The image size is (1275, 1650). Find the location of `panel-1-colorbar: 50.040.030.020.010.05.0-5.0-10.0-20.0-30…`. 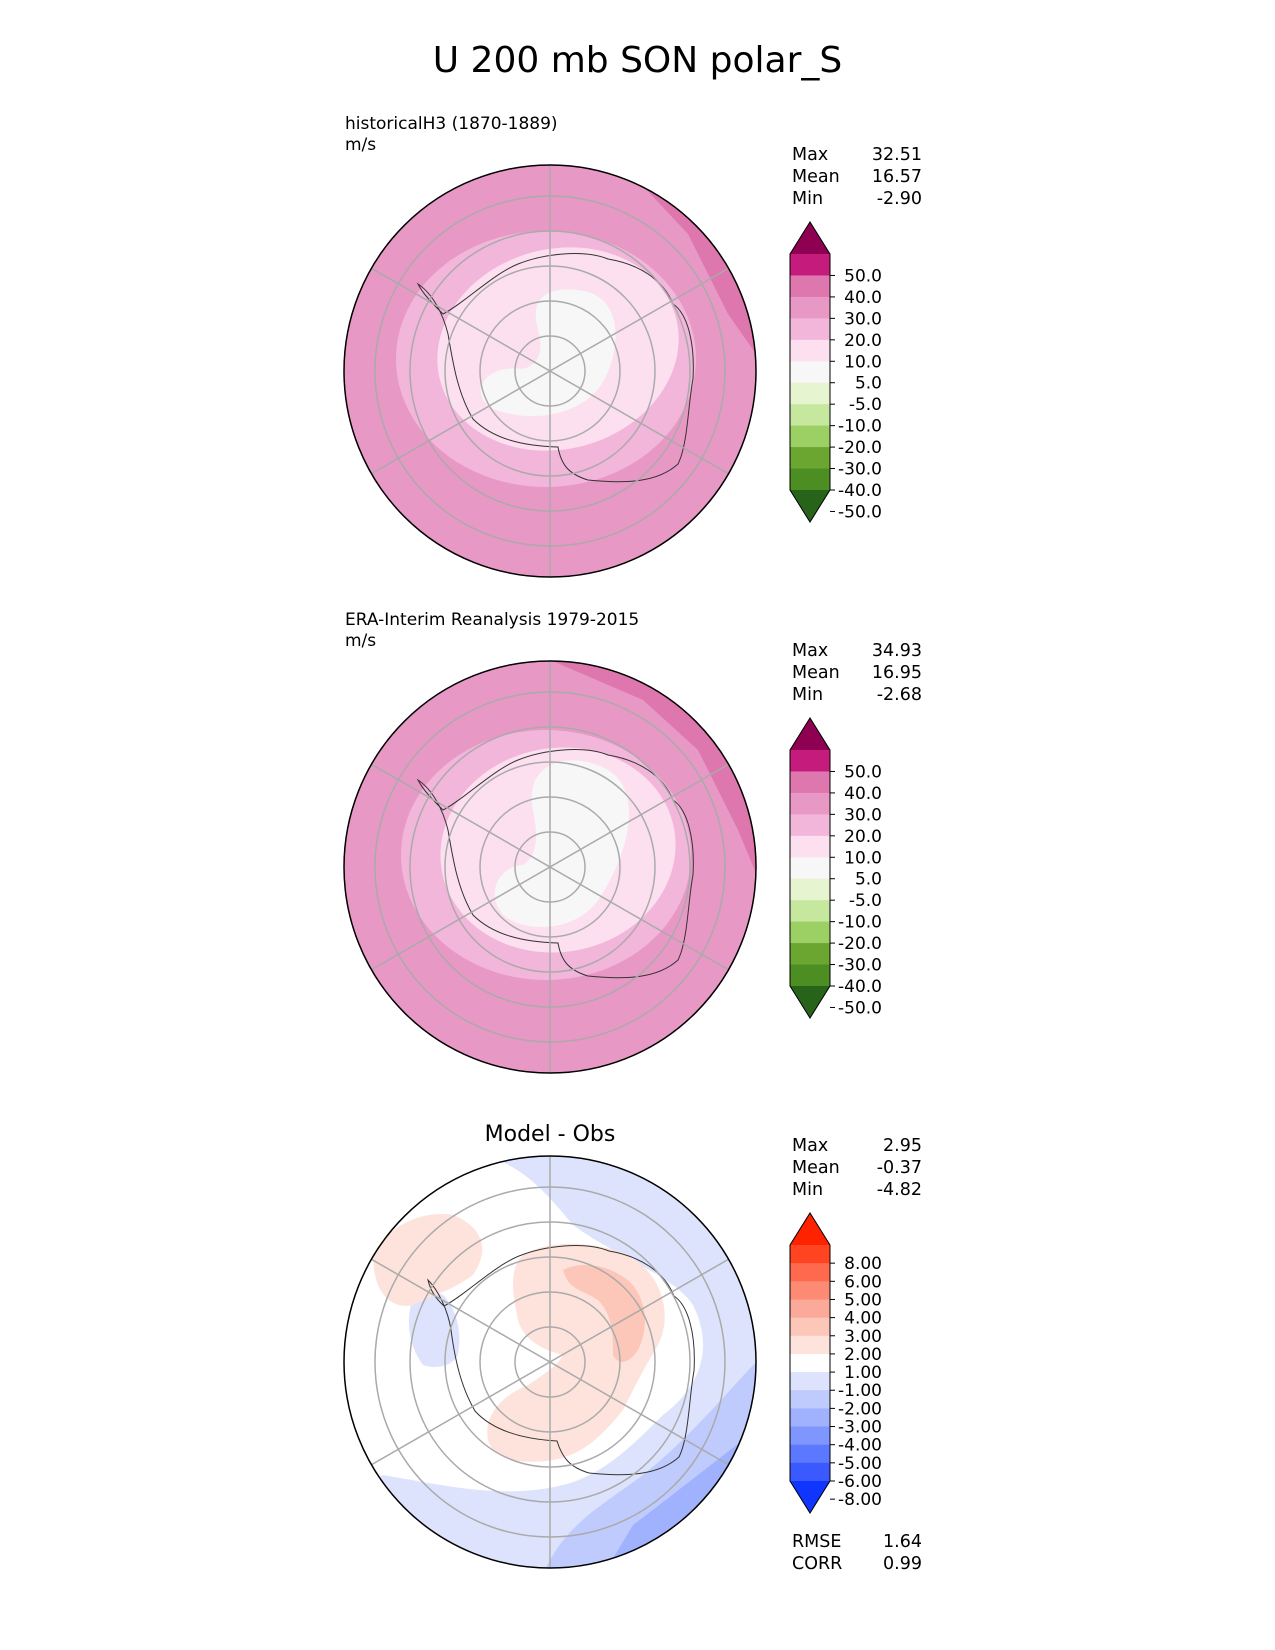

panel-1-colorbar: 50.040.030.020.010.05.0-5.0-10.0-20.0-30… is located at coordinates (835, 372).